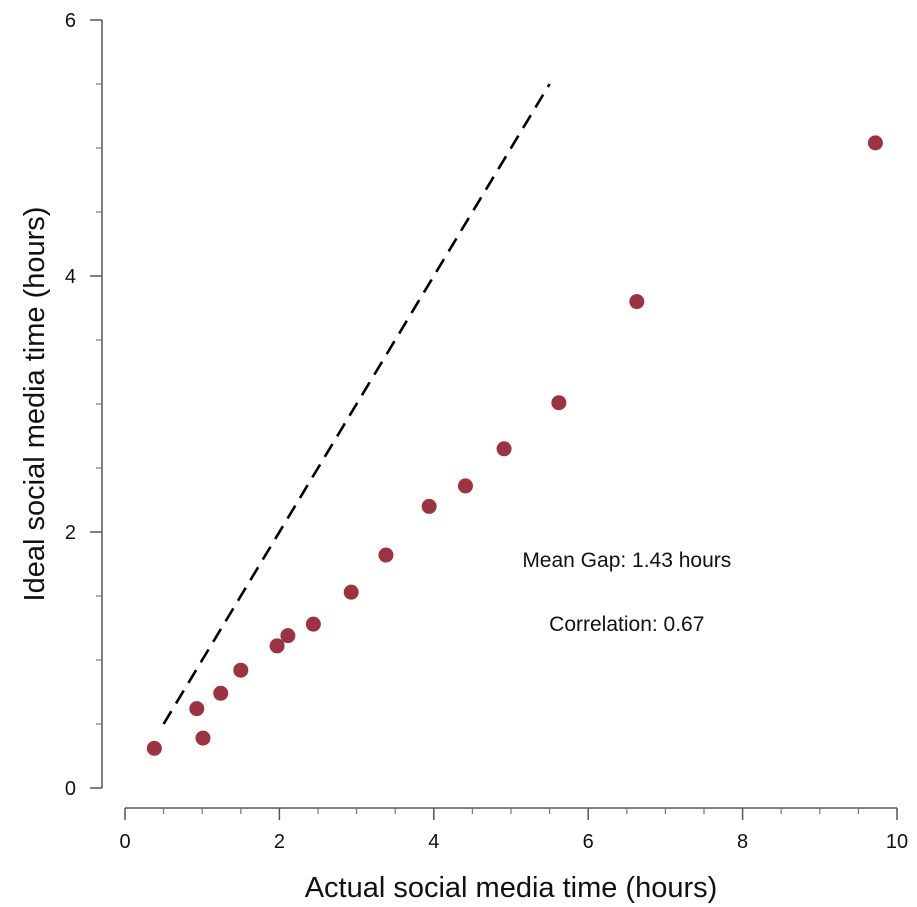  I want to click on annotation-text: Correlation: 0.67, so click(626, 624).